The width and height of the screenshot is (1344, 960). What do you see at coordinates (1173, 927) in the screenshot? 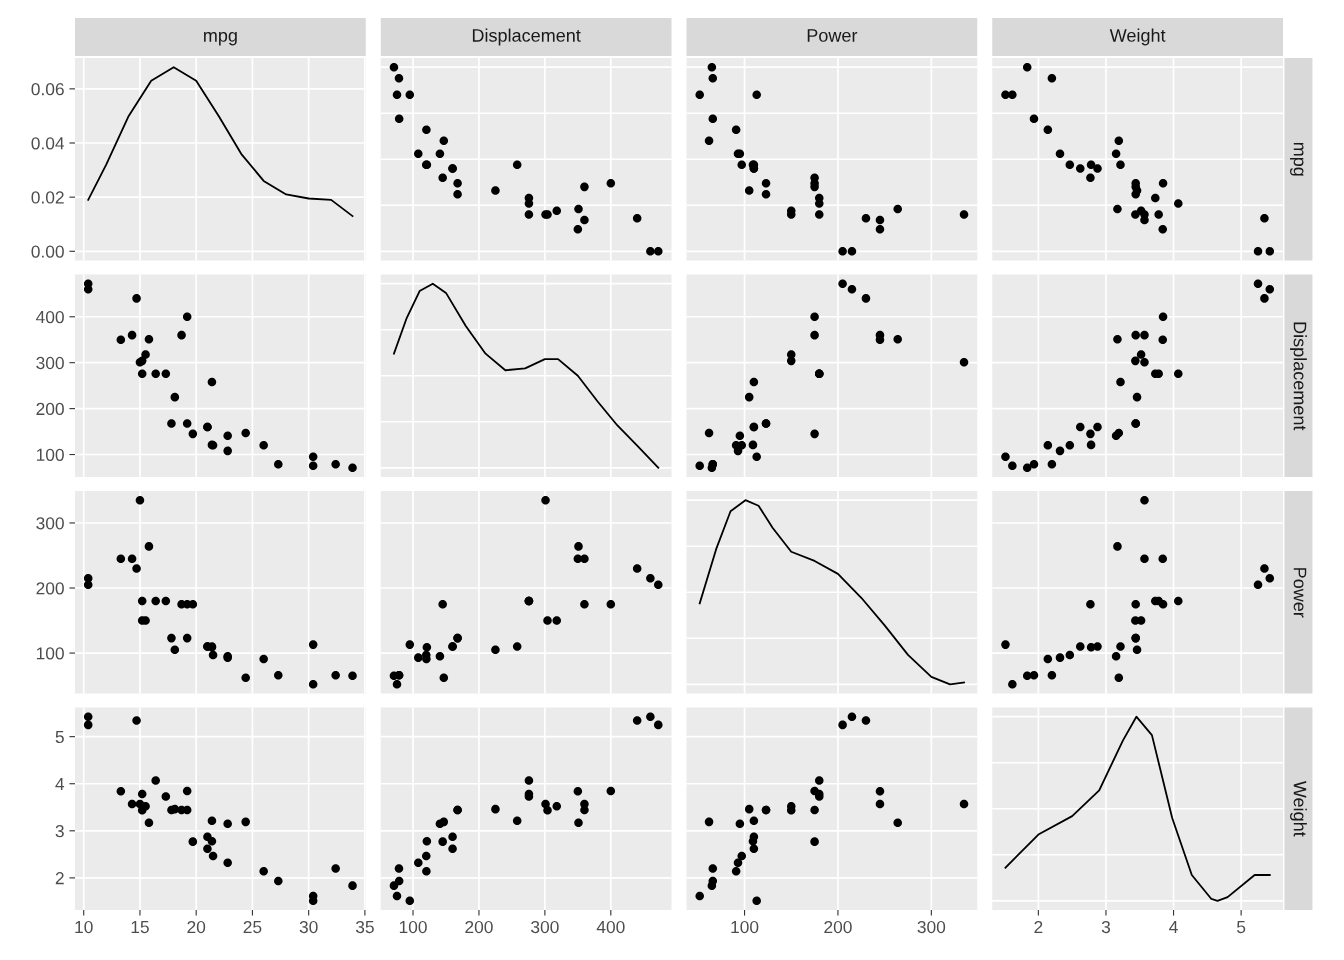
I see `x-tick-label: 4` at bounding box center [1173, 927].